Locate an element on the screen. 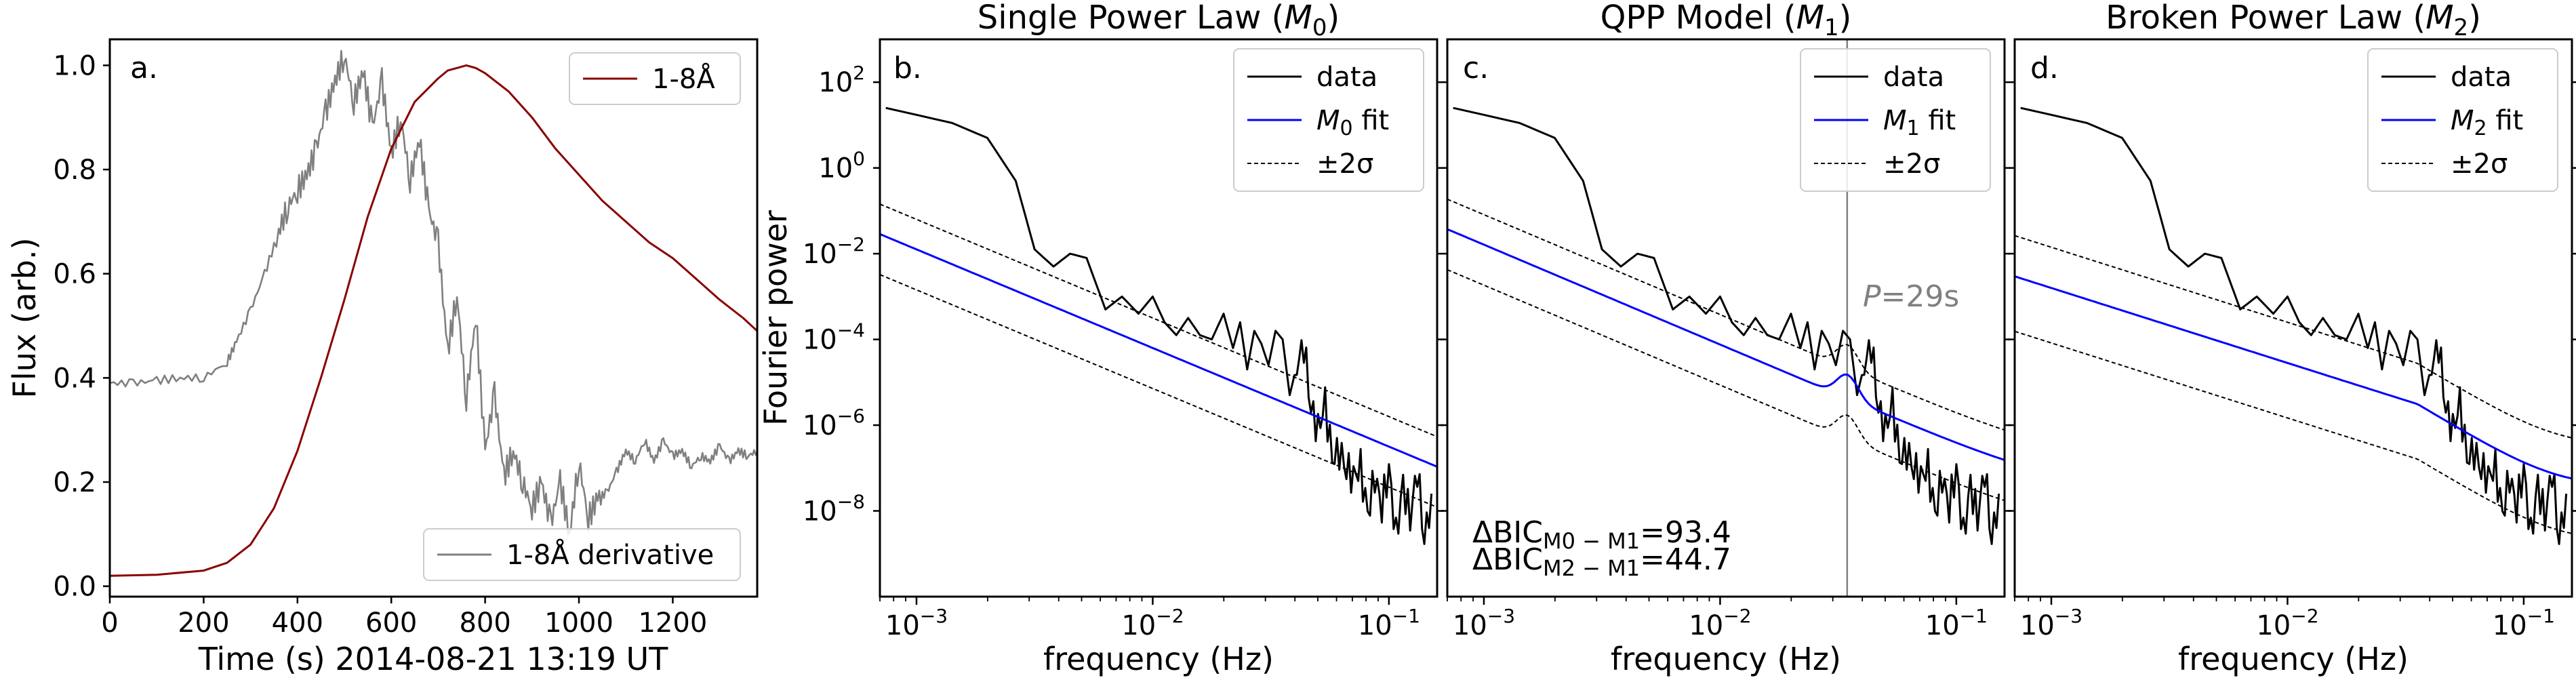  panel-c-xlabel: frequency (Hz) is located at coordinates (1726, 659).